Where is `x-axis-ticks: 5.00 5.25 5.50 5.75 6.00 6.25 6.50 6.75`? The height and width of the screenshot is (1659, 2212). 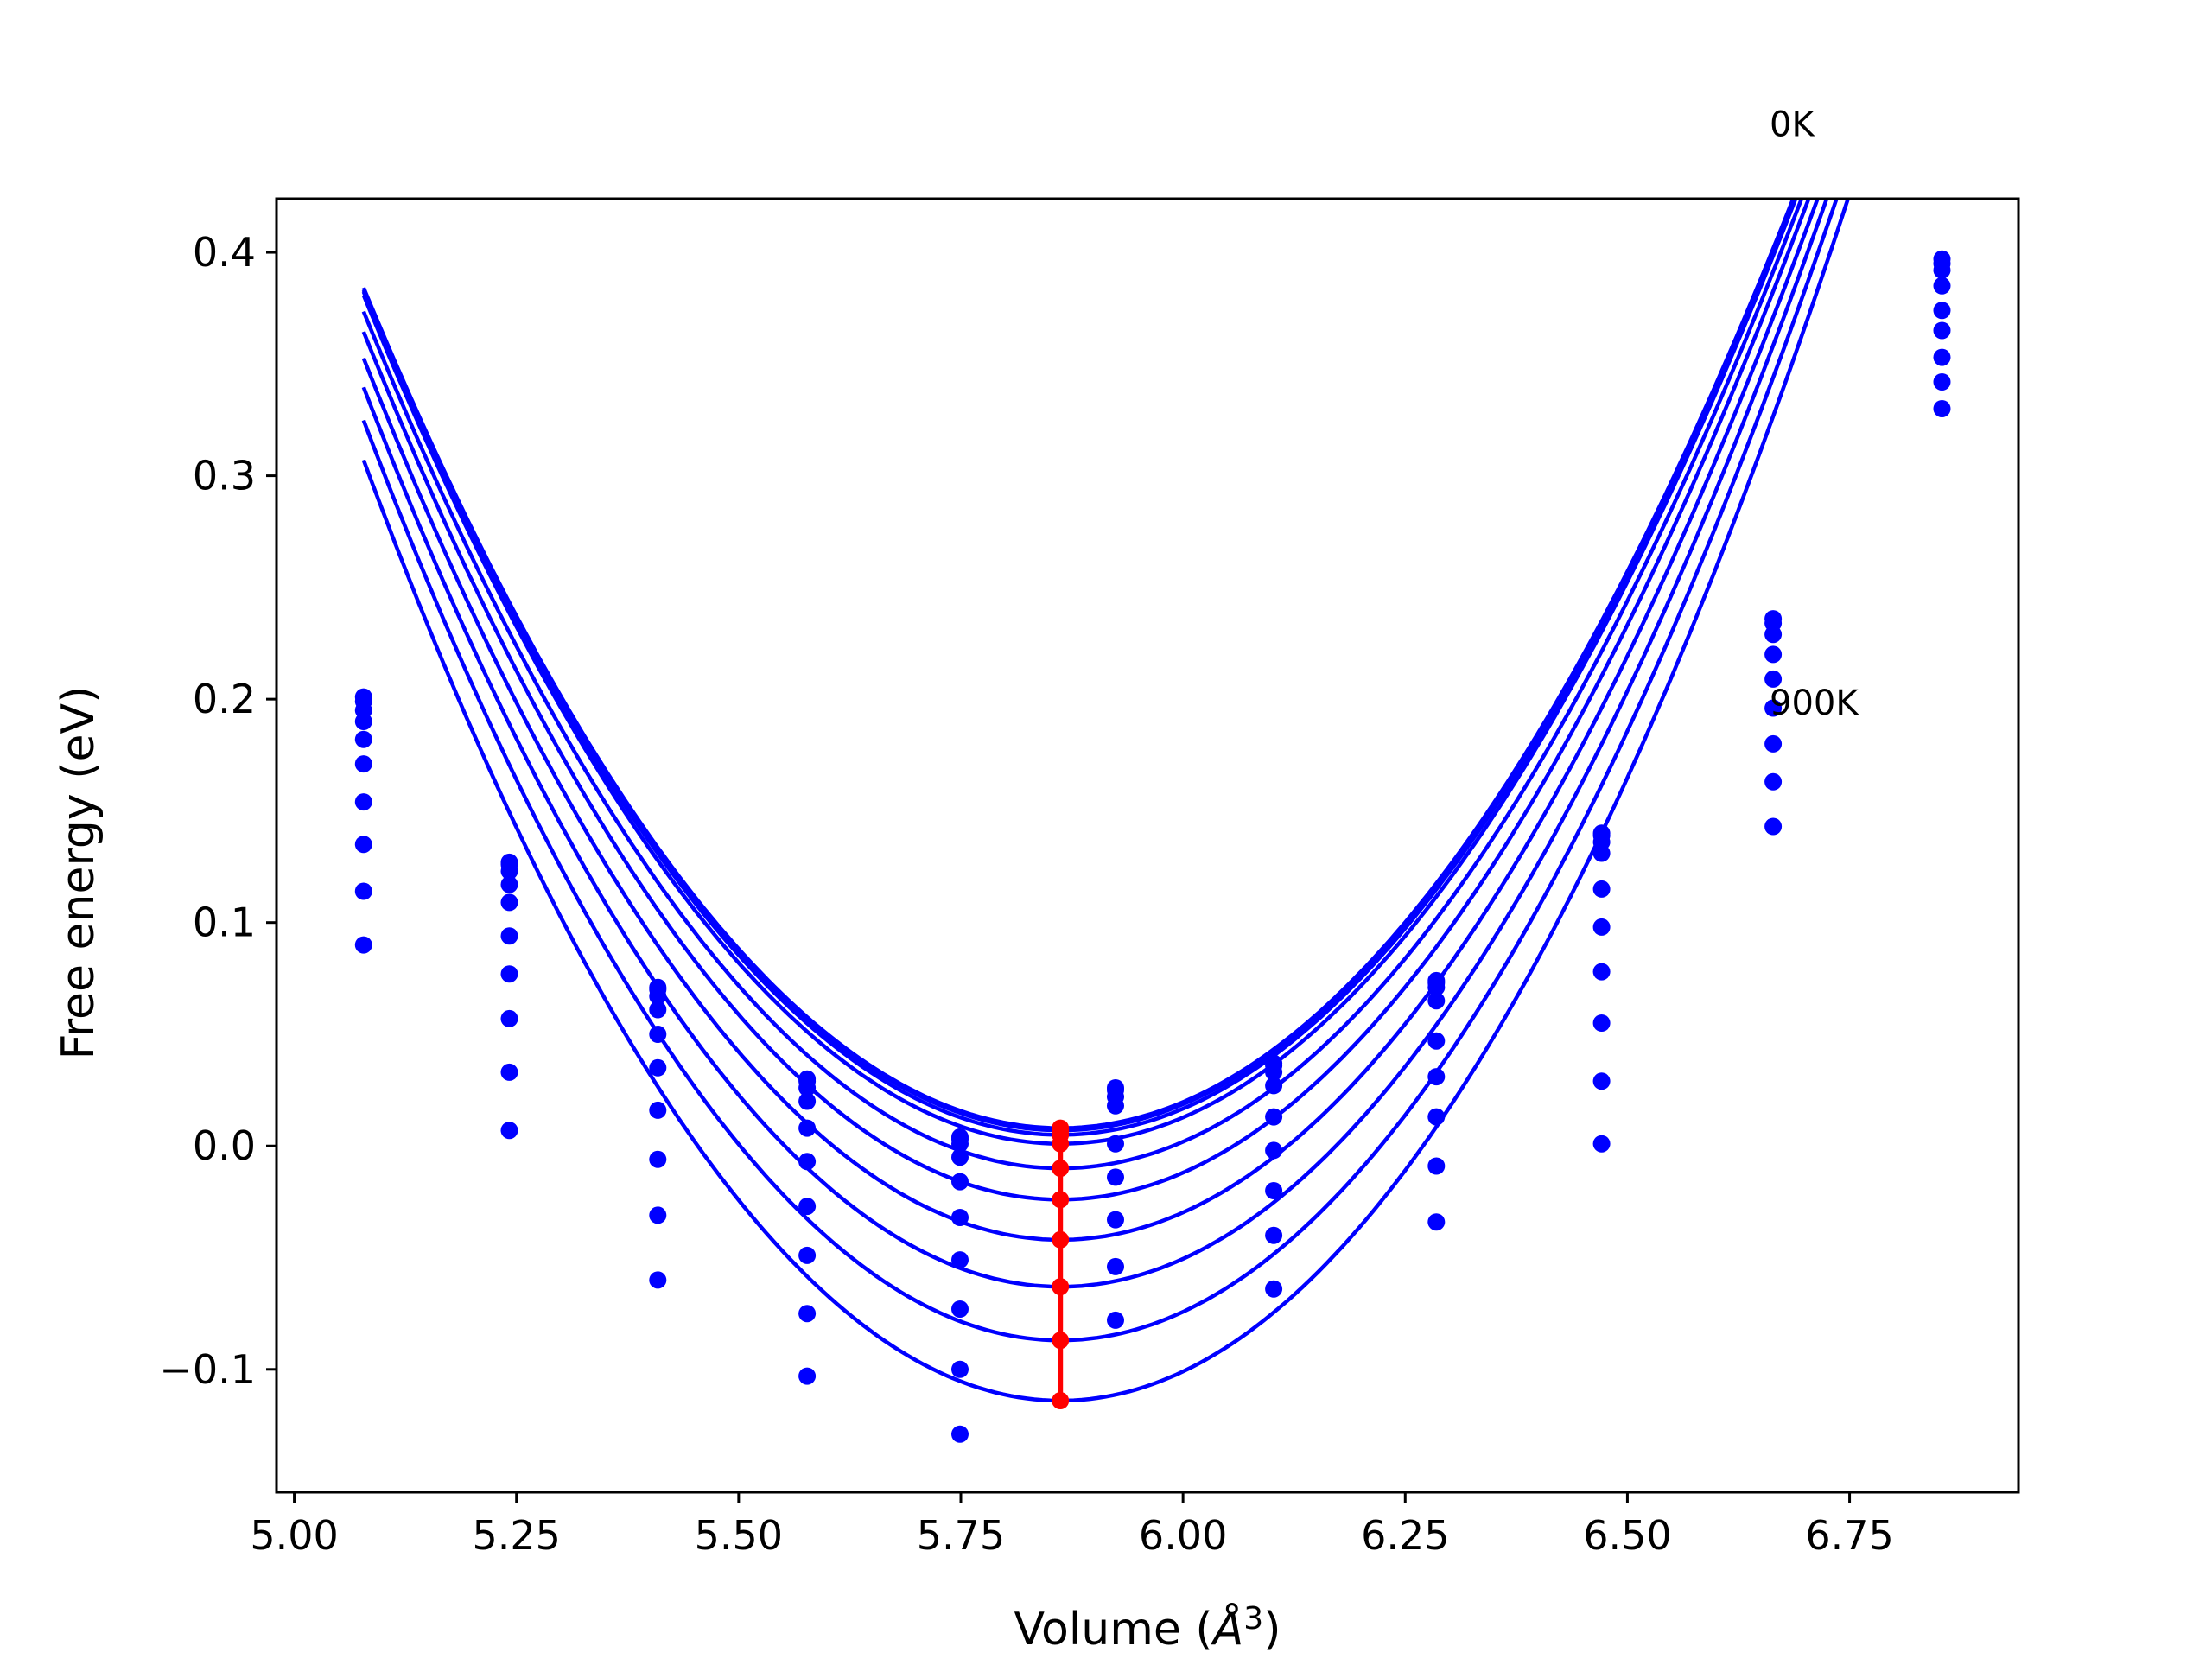
x-axis-ticks: 5.00 5.25 5.50 5.75 6.00 6.25 6.50 6.75 is located at coordinates (1072, 1525).